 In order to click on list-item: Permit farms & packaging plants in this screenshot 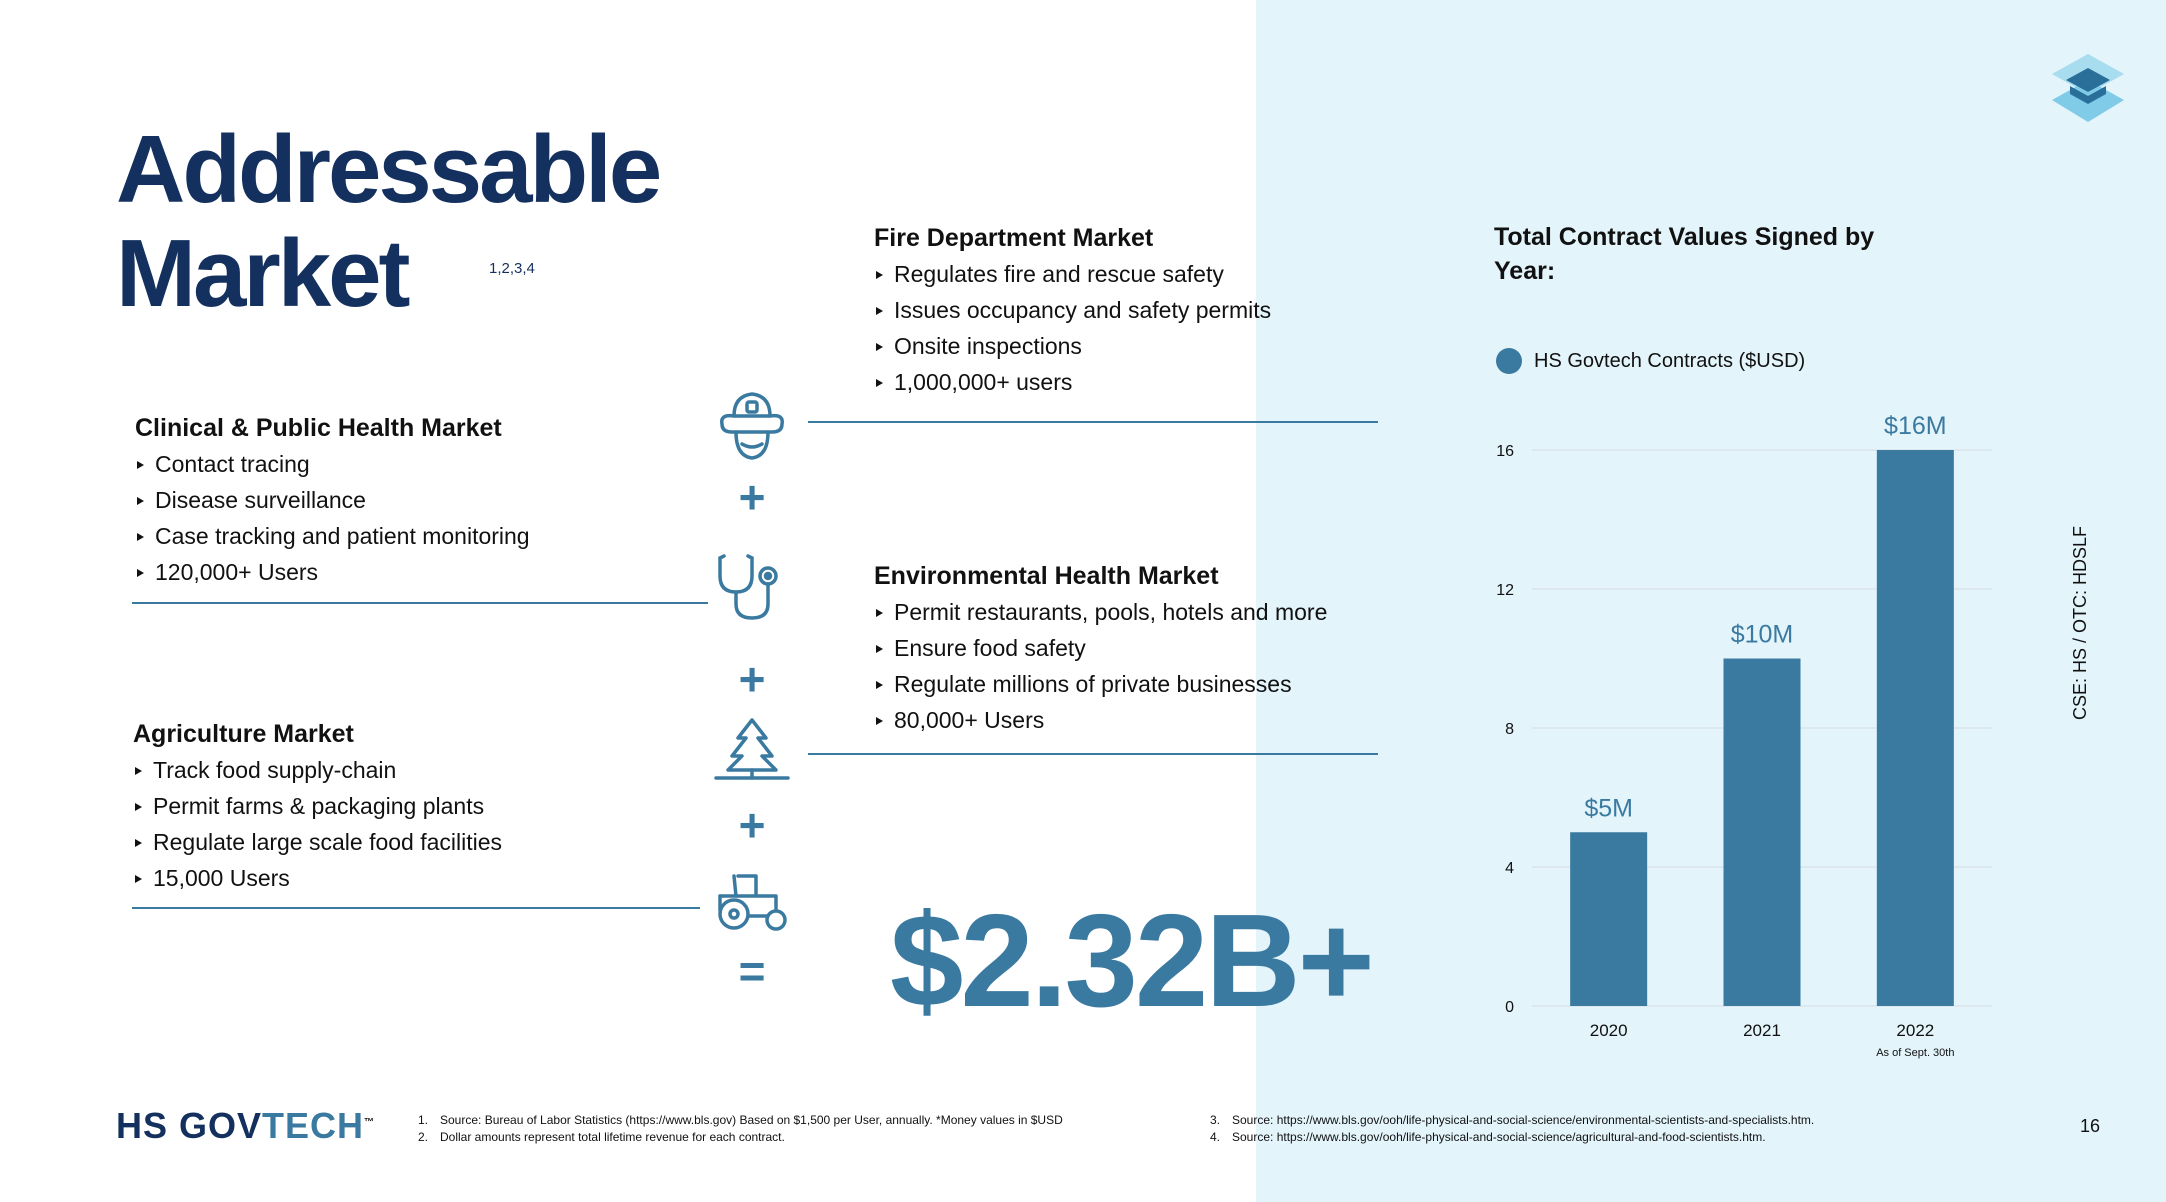, I will do `click(317, 806)`.